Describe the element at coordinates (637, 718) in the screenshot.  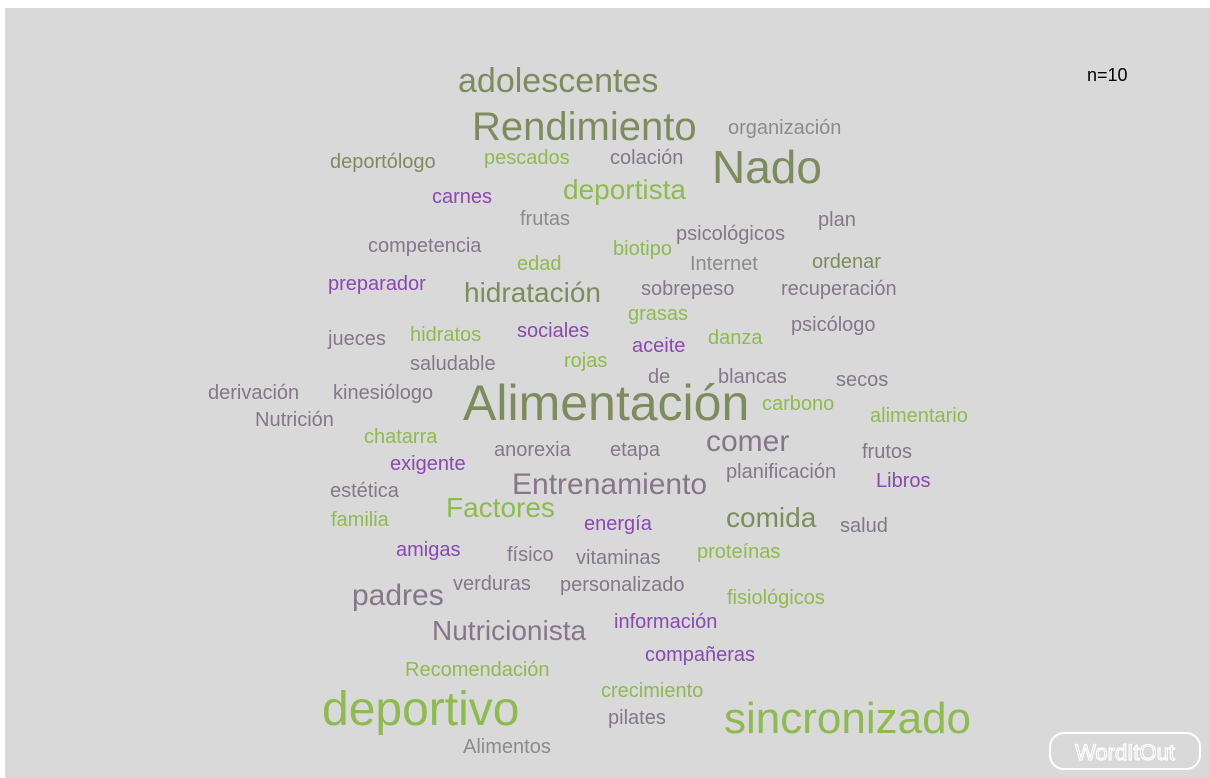
I see `word: pilates` at that location.